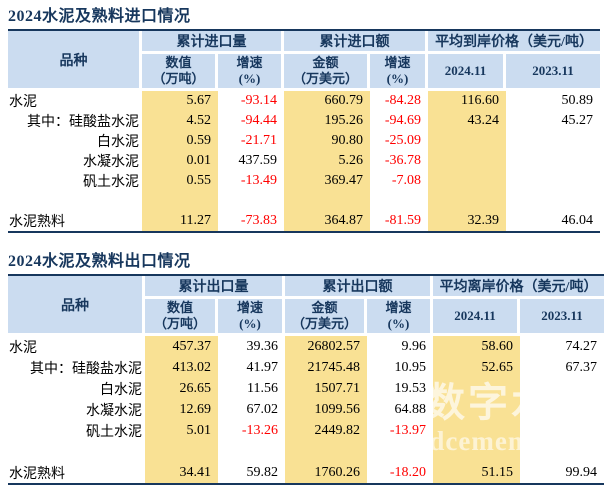  What do you see at coordinates (114, 411) in the screenshot?
I see `category-cell: 水凝水泥` at bounding box center [114, 411].